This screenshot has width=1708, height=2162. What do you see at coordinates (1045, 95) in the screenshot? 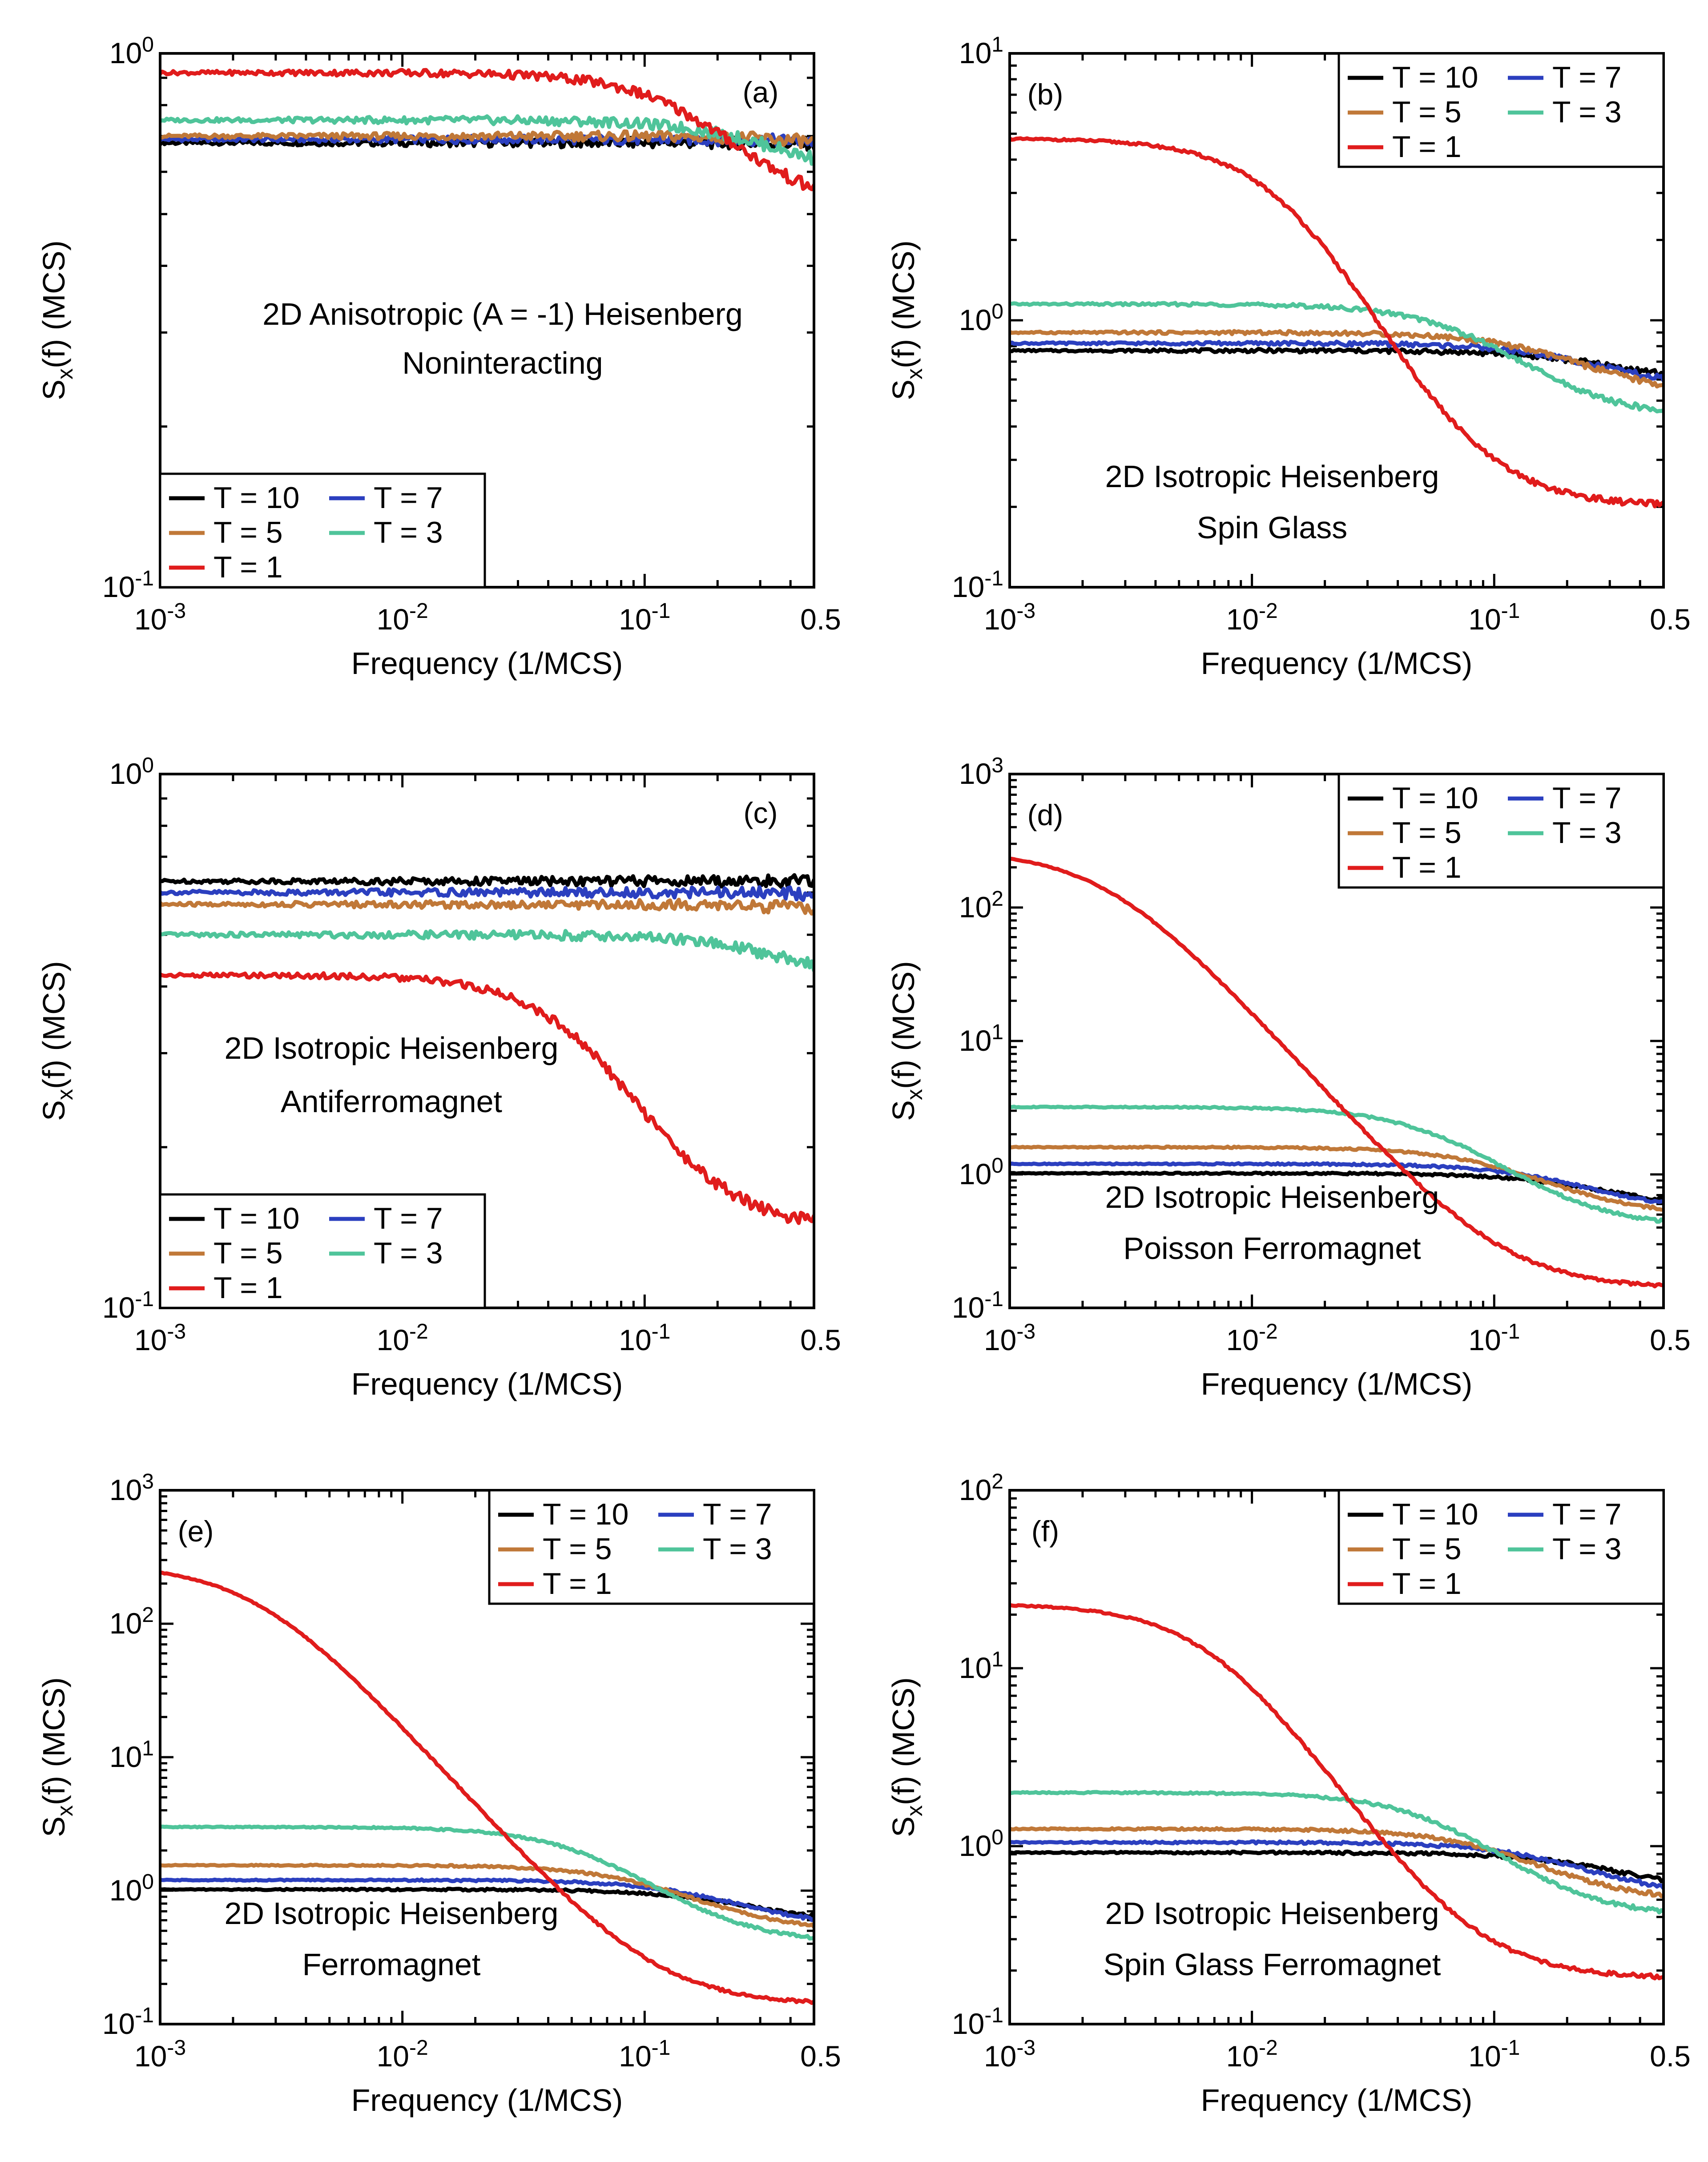
I see `panel-label: (b)` at bounding box center [1045, 95].